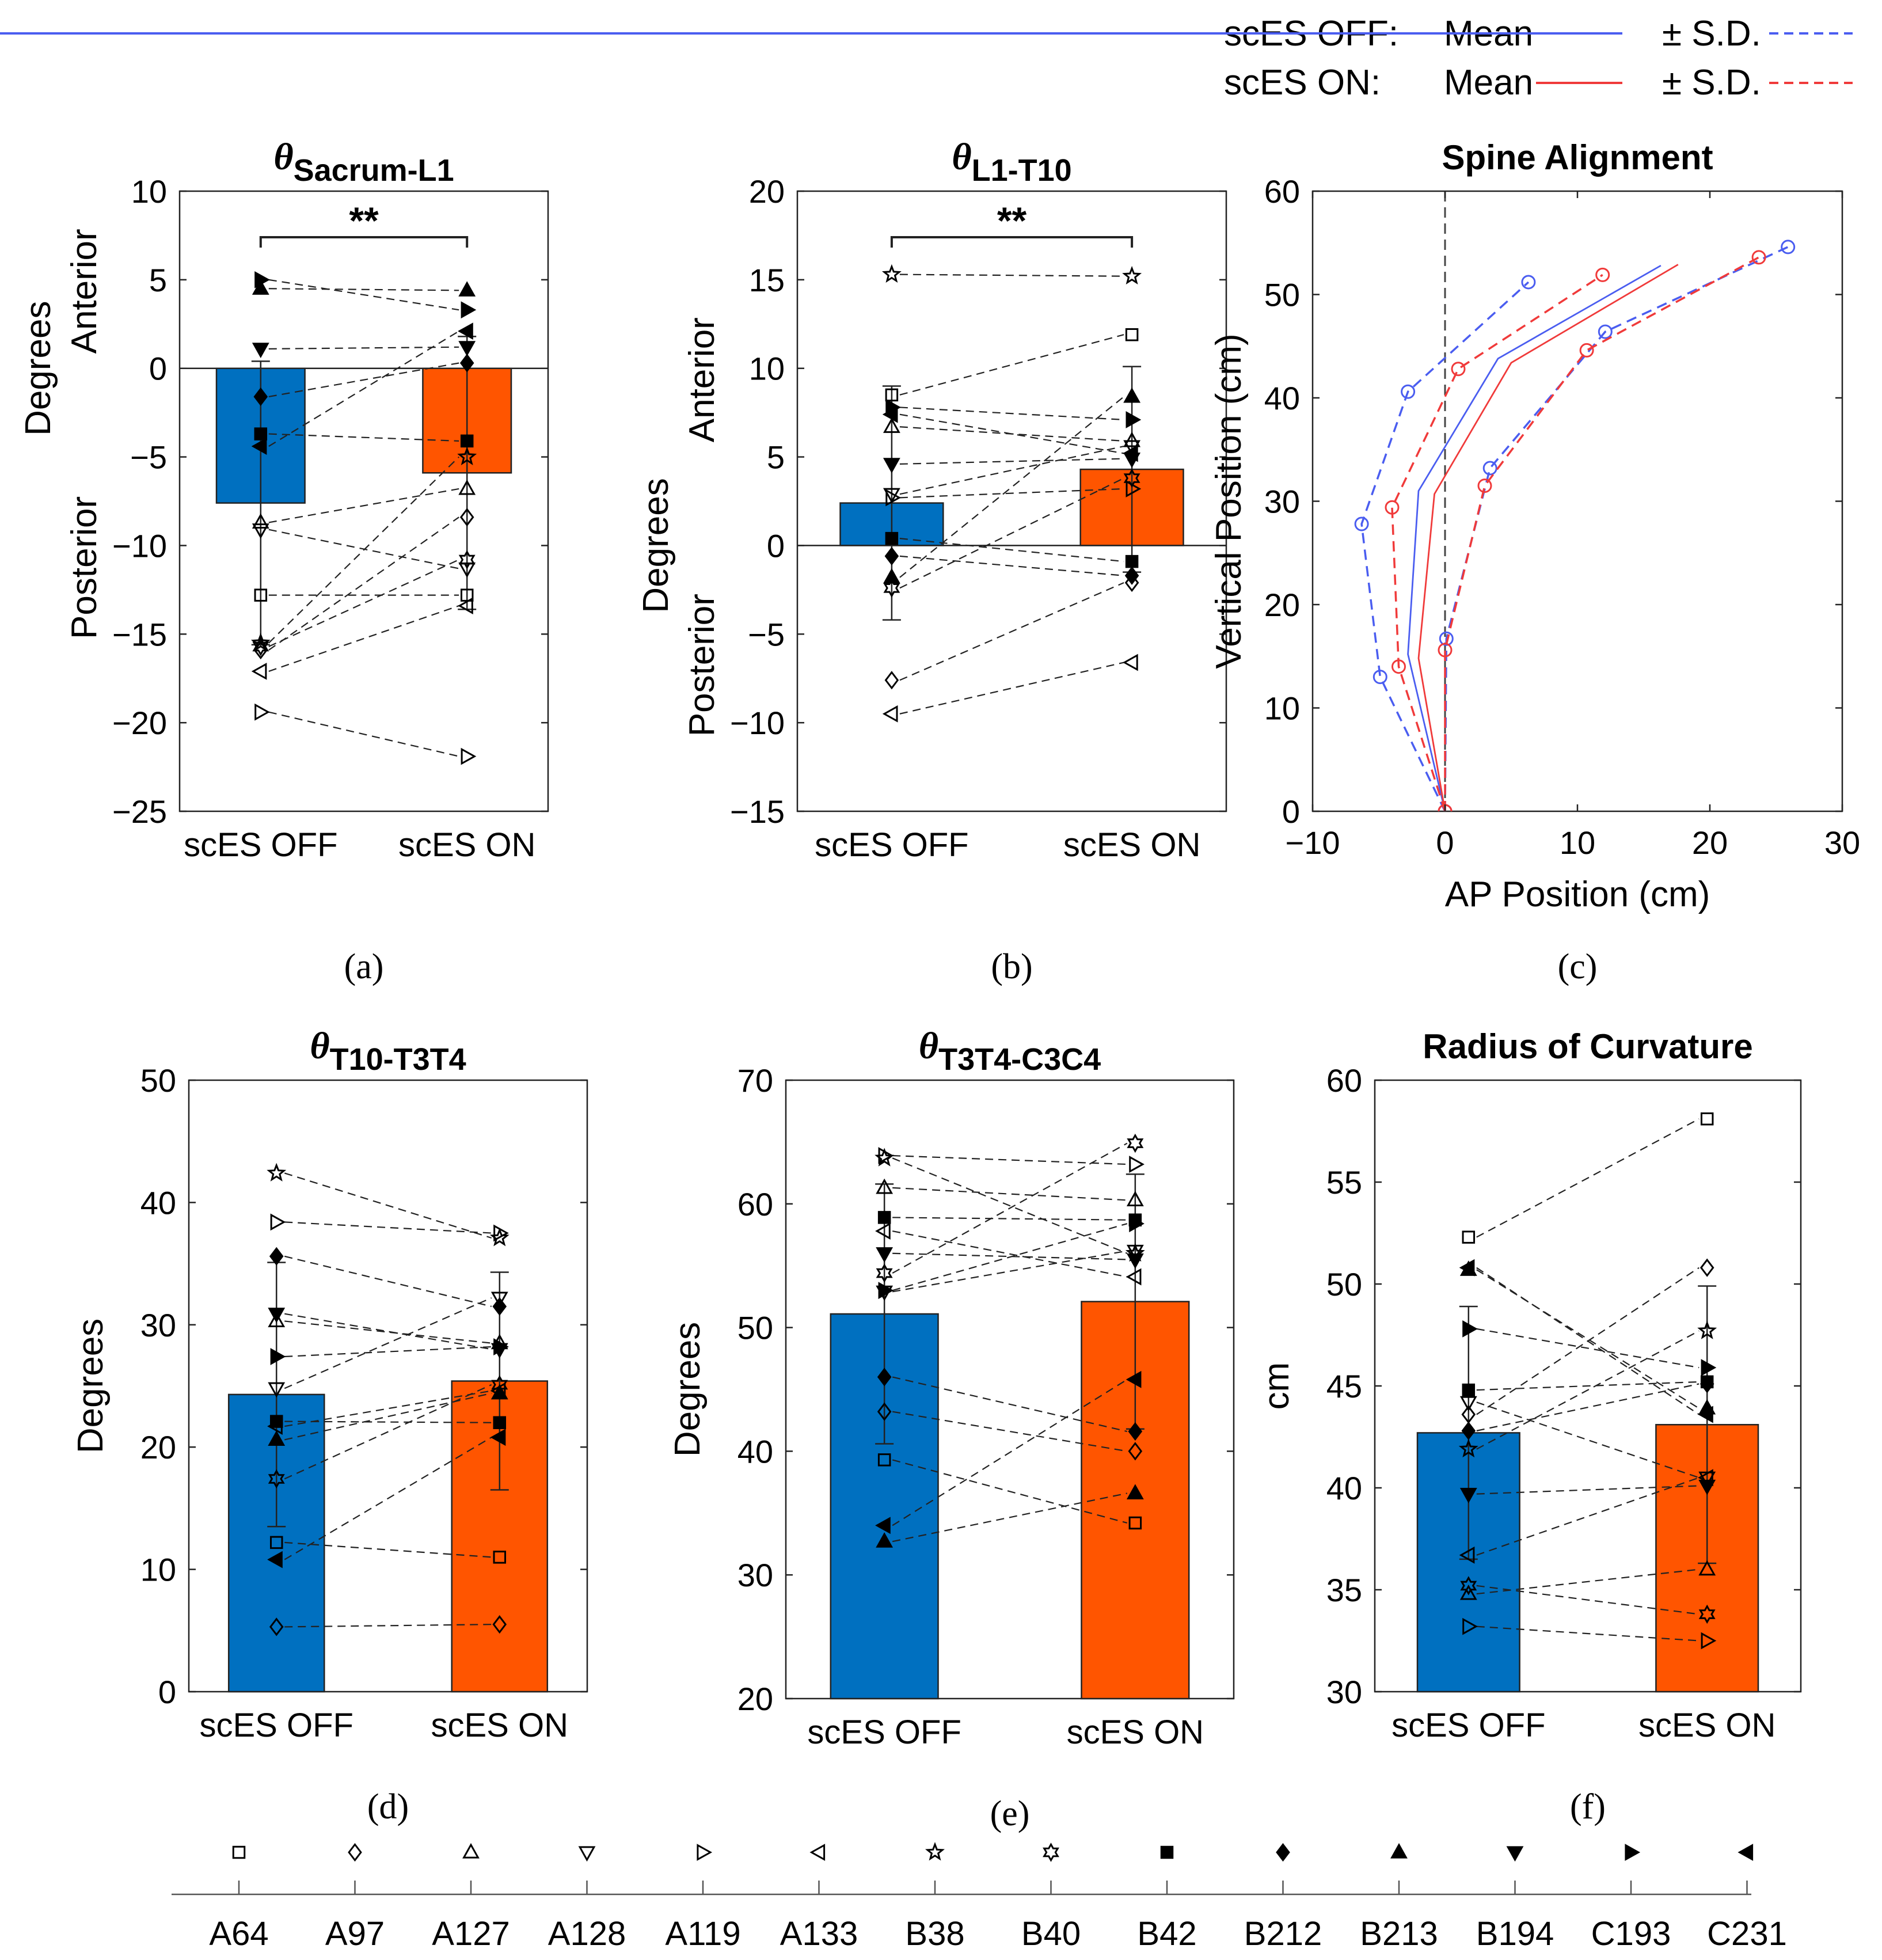 Image resolution: width=1882 pixels, height=1960 pixels. I want to click on ylabel: Degrees, so click(91, 1386).